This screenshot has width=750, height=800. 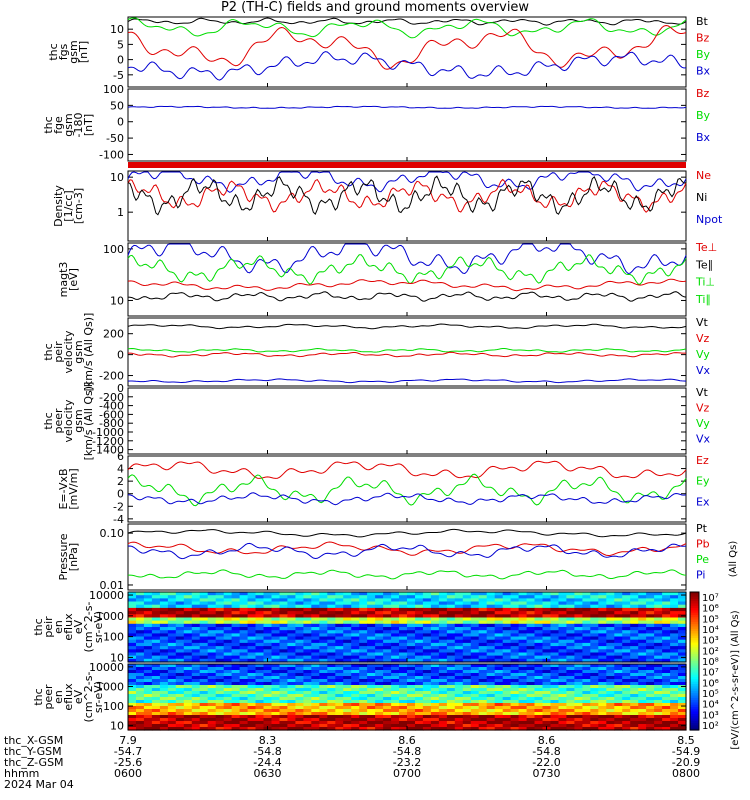 What do you see at coordinates (120, 388) in the screenshot?
I see `y-tick-label: 0` at bounding box center [120, 388].